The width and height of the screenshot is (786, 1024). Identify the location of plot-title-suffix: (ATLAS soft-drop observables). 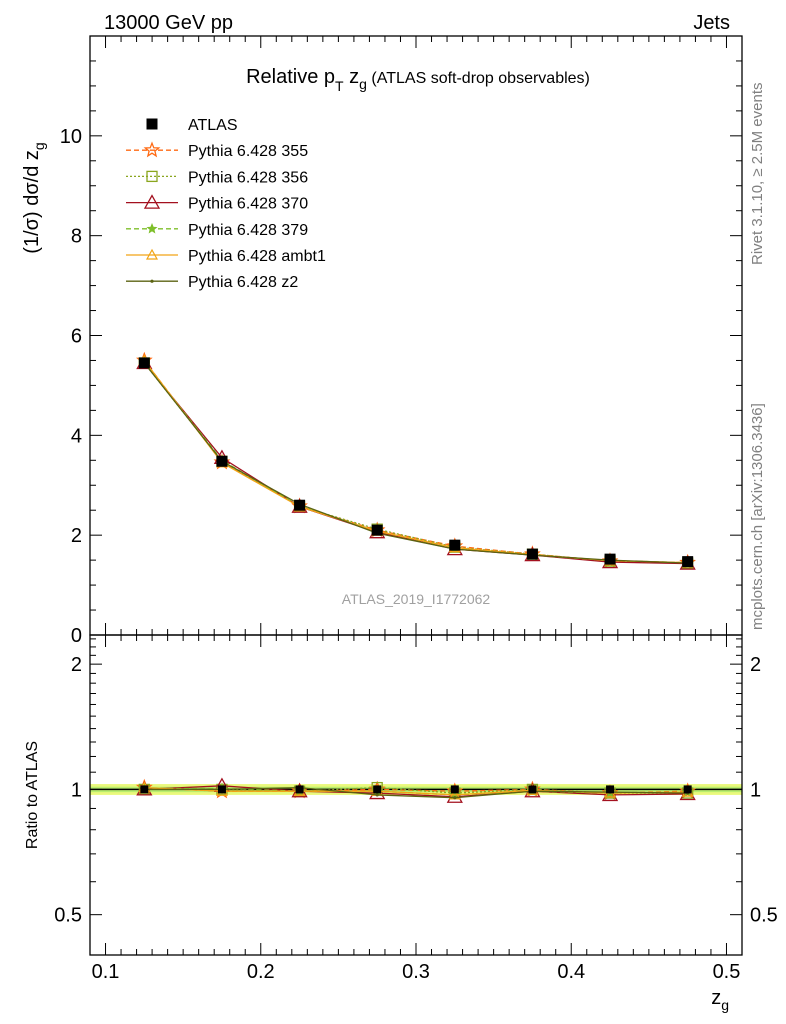
(478, 78).